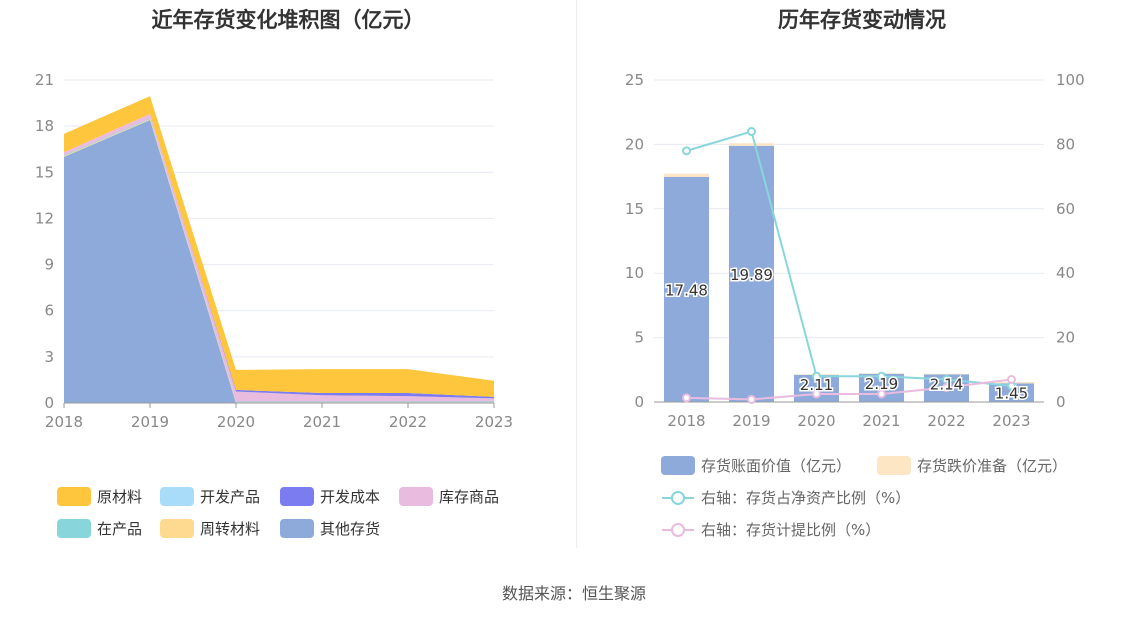  What do you see at coordinates (230, 529) in the screenshot?
I see `legend-label: 周转材料` at bounding box center [230, 529].